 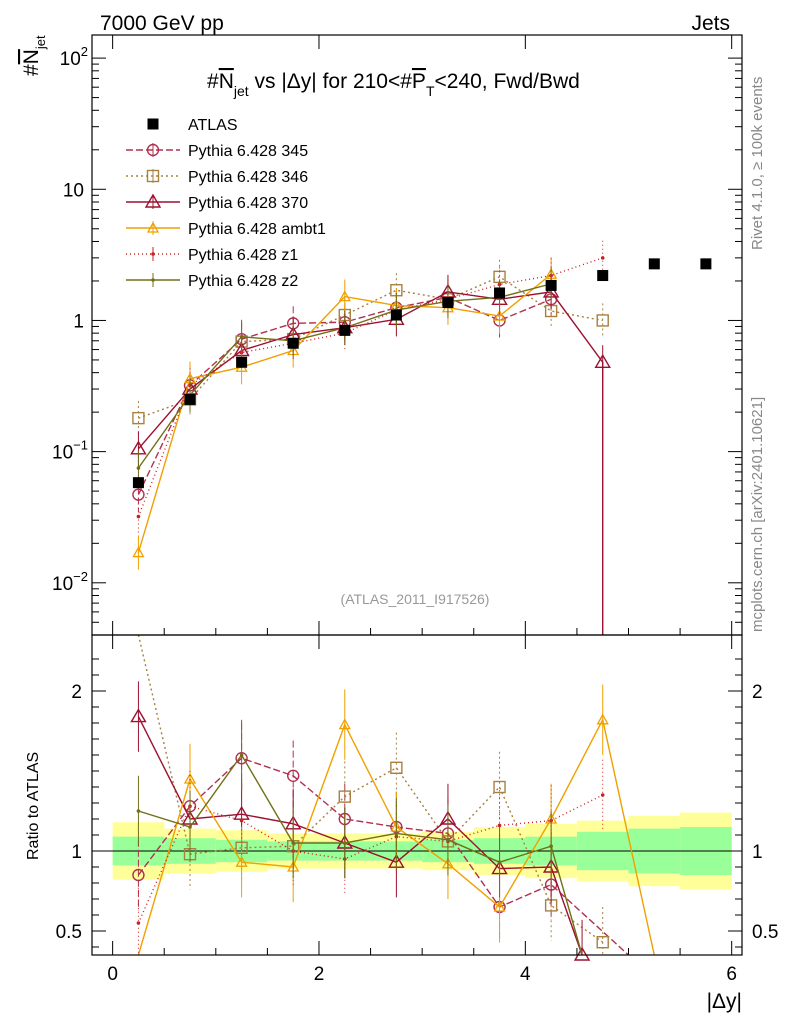 I want to click on title-hash: #, so click(x=213, y=81).